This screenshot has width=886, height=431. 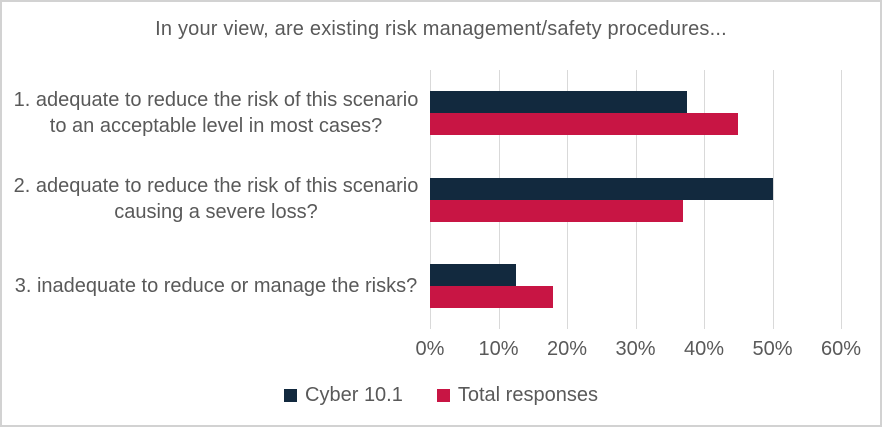 I want to click on bar-series1-cat2, so click(x=557, y=210).